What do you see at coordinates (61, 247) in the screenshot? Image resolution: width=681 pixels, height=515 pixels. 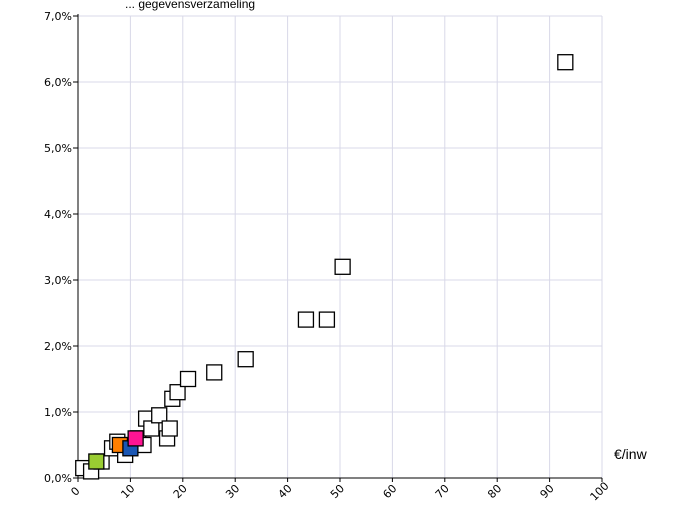 I see `y-axis-ticks: 0,0% 1,0% 2,0% 3,0% 4,0% 5,0% 6,0% 7,0%` at bounding box center [61, 247].